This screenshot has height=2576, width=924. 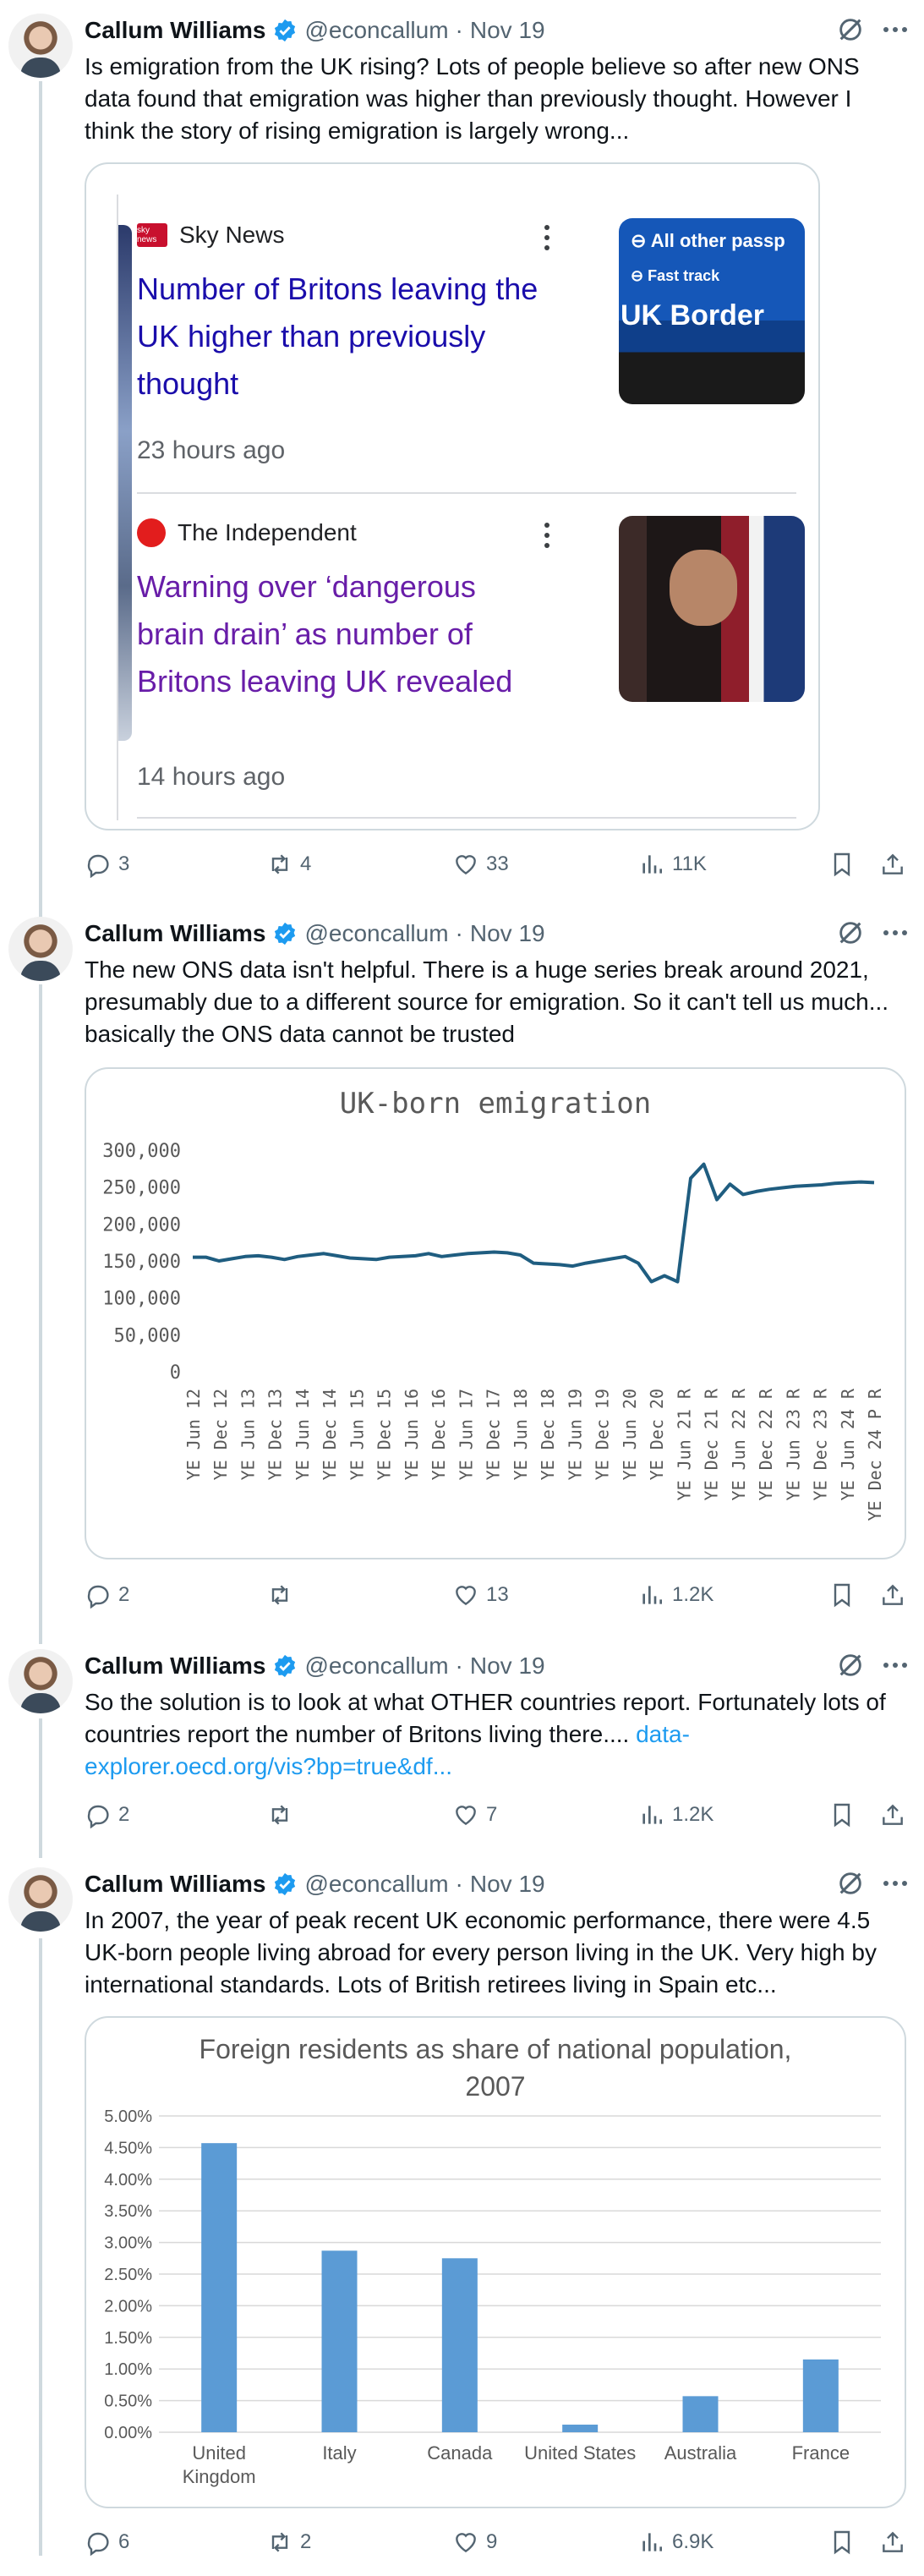 I want to click on views-button: 6.9K, so click(x=676, y=2542).